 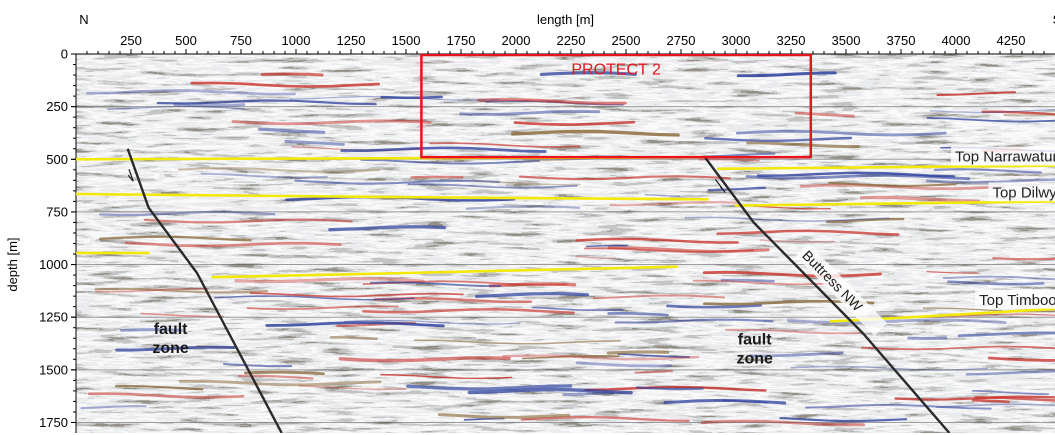 What do you see at coordinates (681, 40) in the screenshot?
I see `x-tick-label: 2750` at bounding box center [681, 40].